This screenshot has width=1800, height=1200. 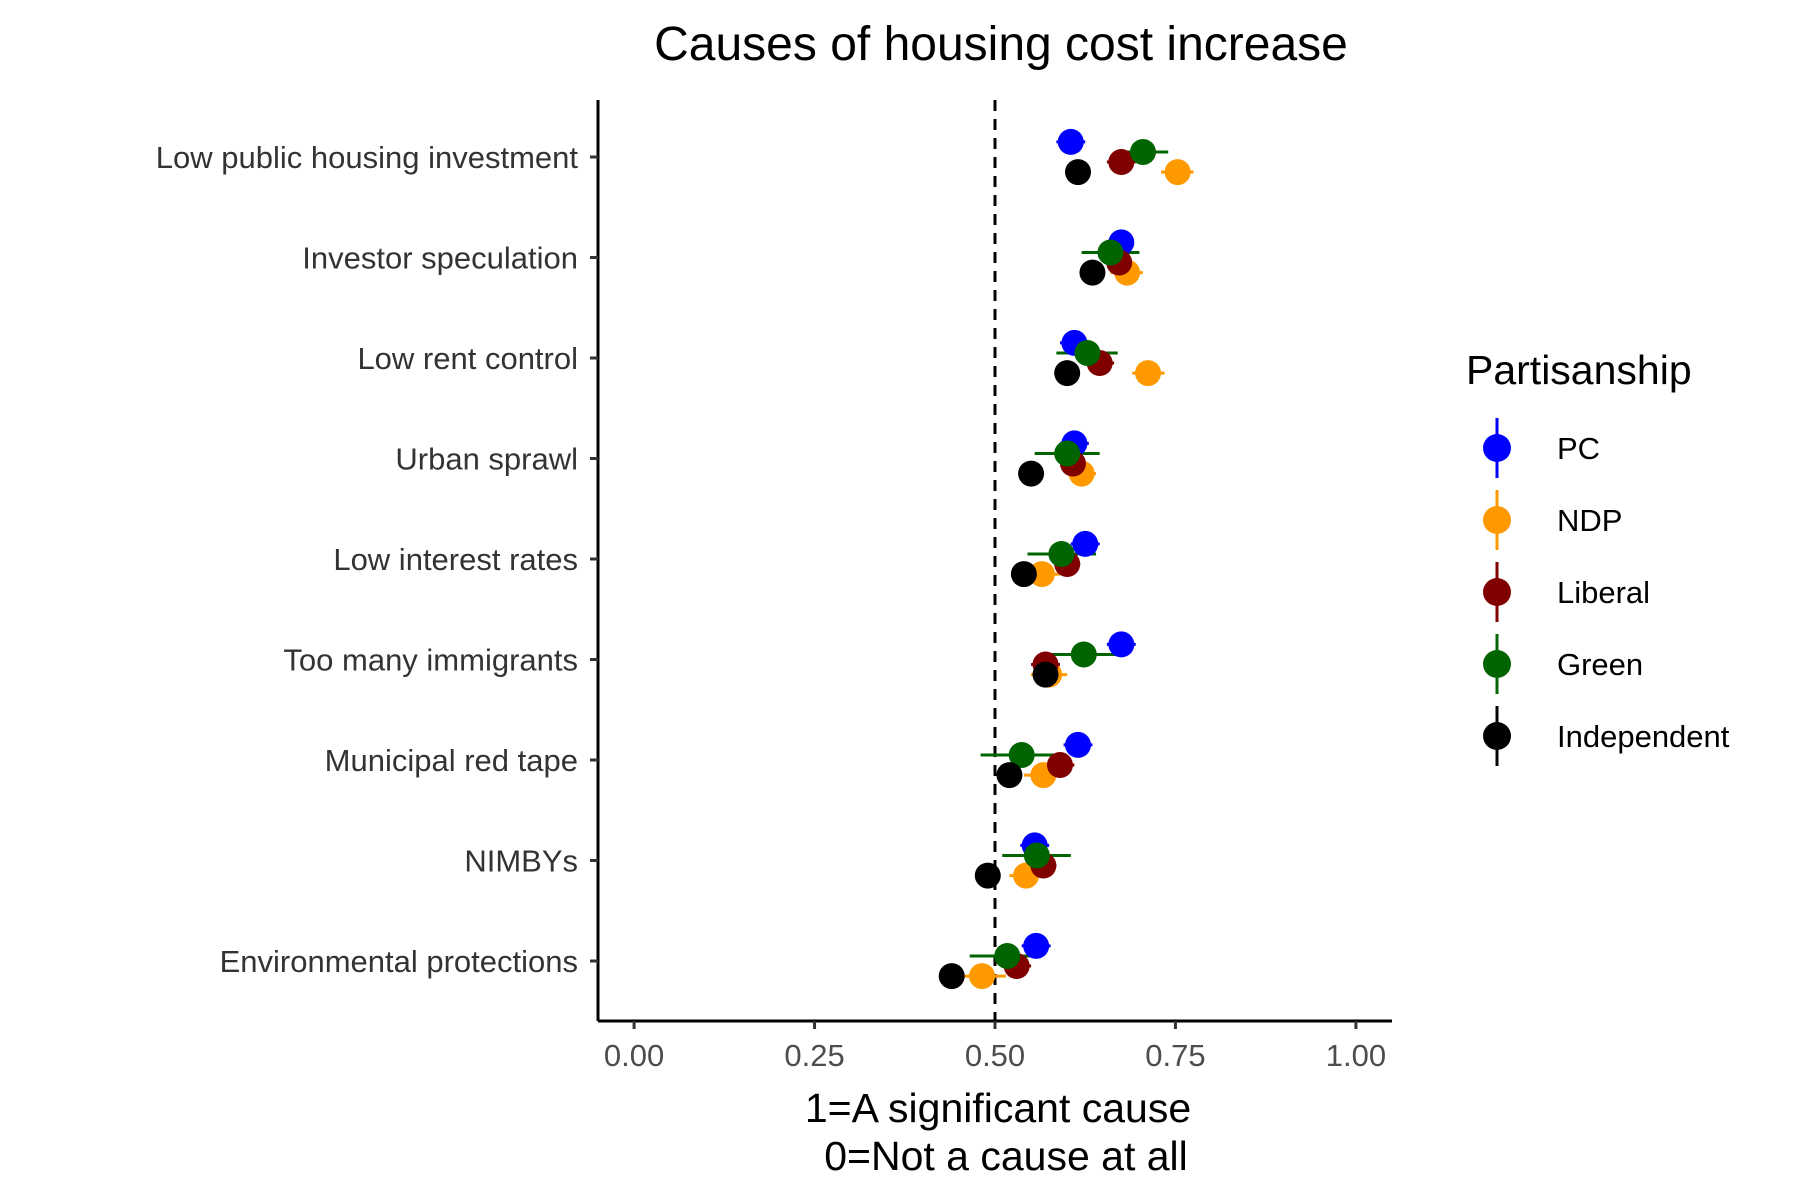 I want to click on chart-title: Causes of housing cost increase, so click(x=1001, y=44).